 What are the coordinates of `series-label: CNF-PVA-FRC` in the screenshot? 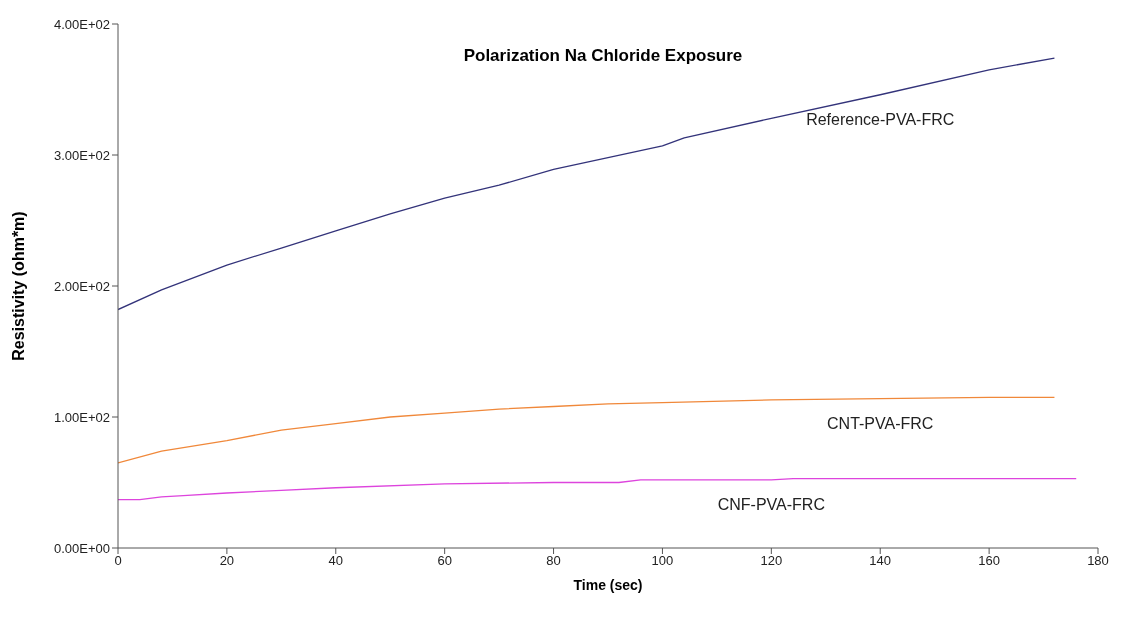 It's located at (771, 504).